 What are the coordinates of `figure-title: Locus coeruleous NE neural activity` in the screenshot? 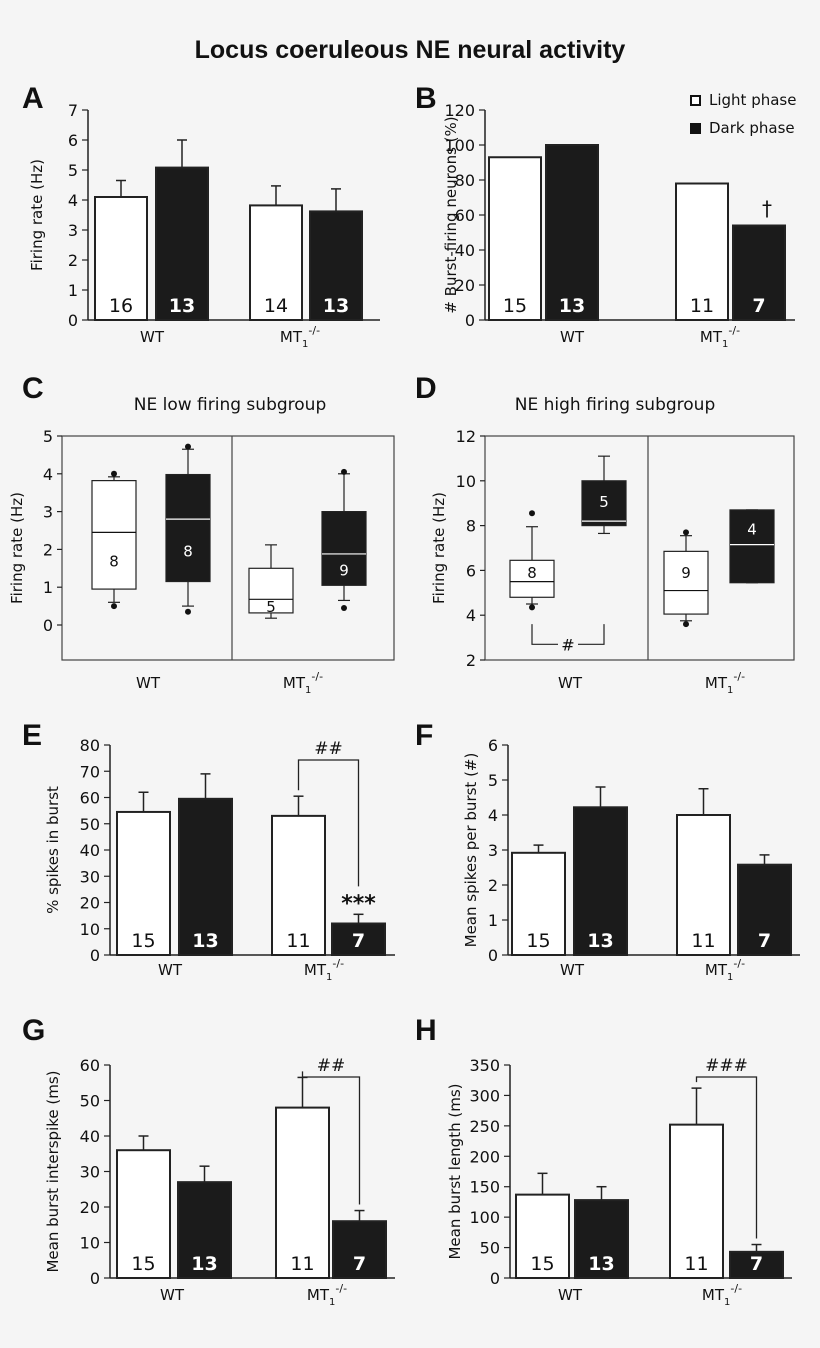 It's located at (410, 50).